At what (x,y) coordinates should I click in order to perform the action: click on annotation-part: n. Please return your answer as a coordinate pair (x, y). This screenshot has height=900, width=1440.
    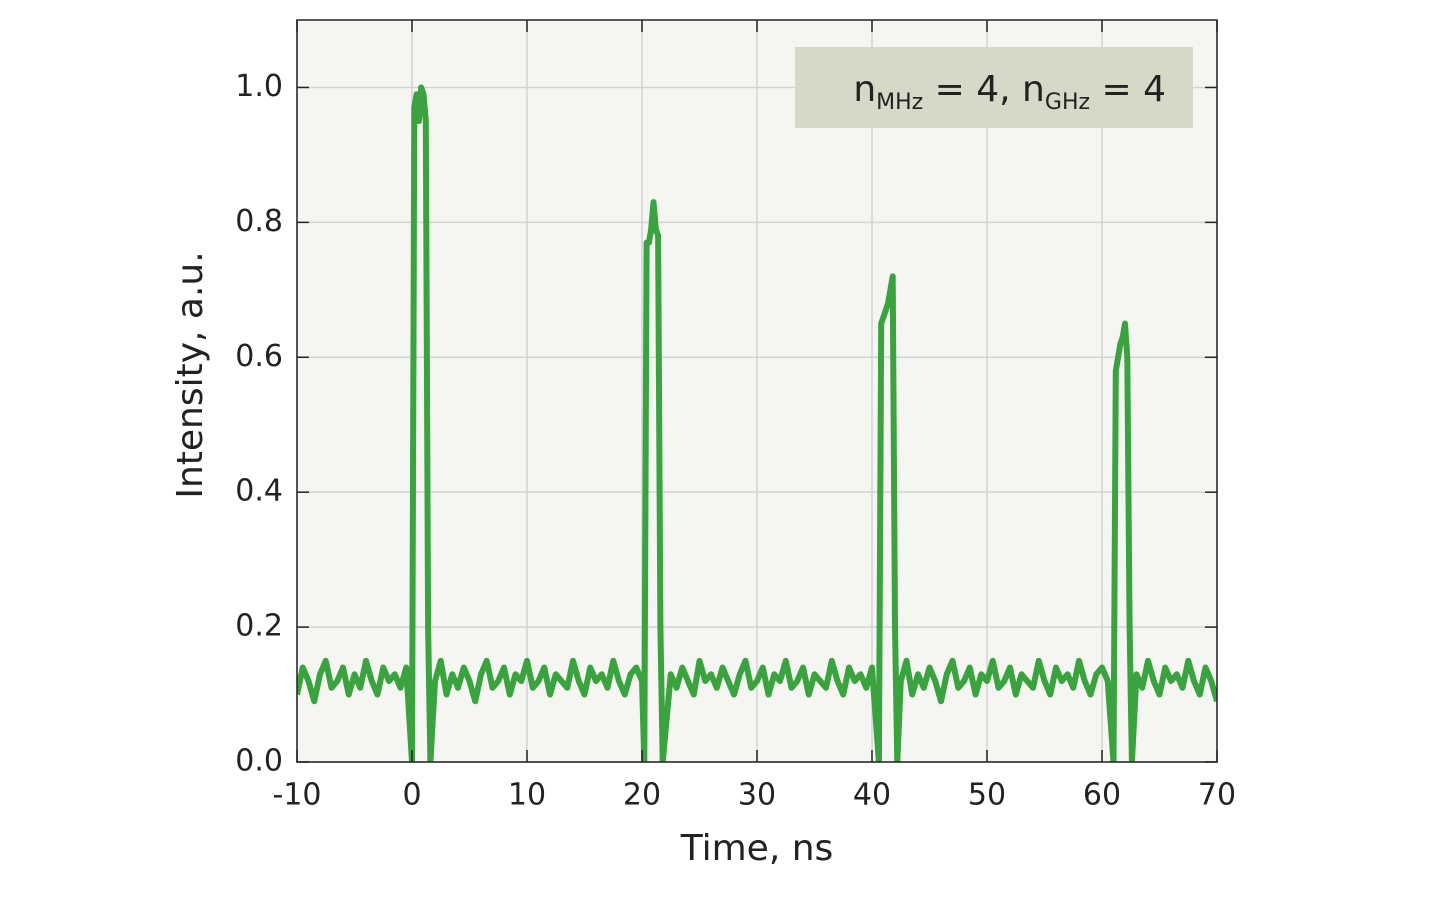
    Looking at the image, I should click on (864, 89).